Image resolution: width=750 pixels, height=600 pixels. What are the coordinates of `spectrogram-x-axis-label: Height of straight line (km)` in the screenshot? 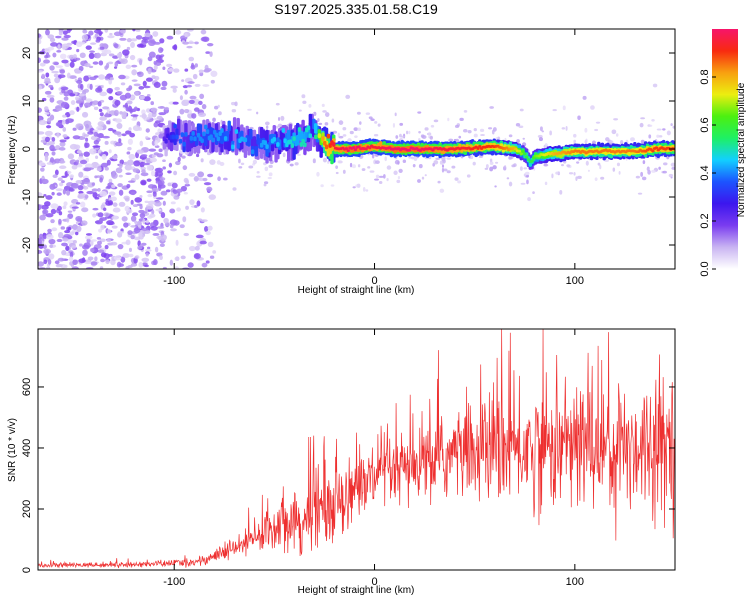 It's located at (356, 290).